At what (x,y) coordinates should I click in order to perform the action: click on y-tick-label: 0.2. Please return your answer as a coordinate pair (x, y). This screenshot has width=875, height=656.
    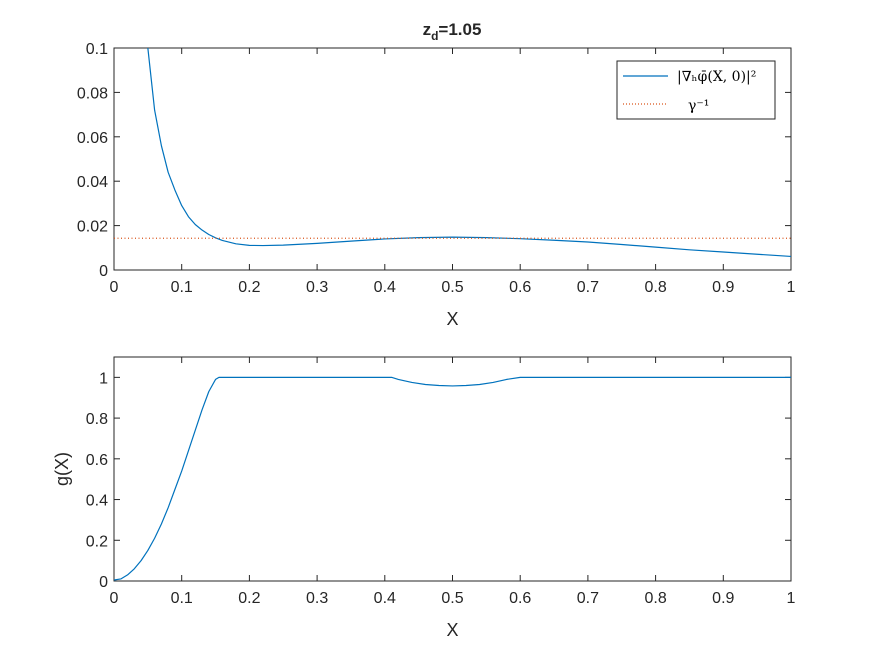
    Looking at the image, I should click on (97, 541).